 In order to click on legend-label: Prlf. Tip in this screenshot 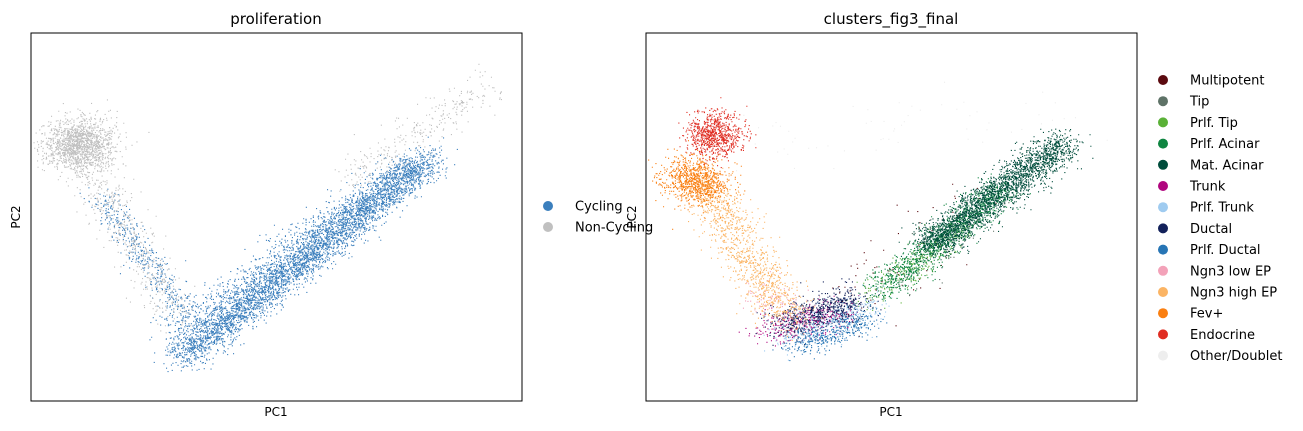, I will do `click(1214, 123)`.